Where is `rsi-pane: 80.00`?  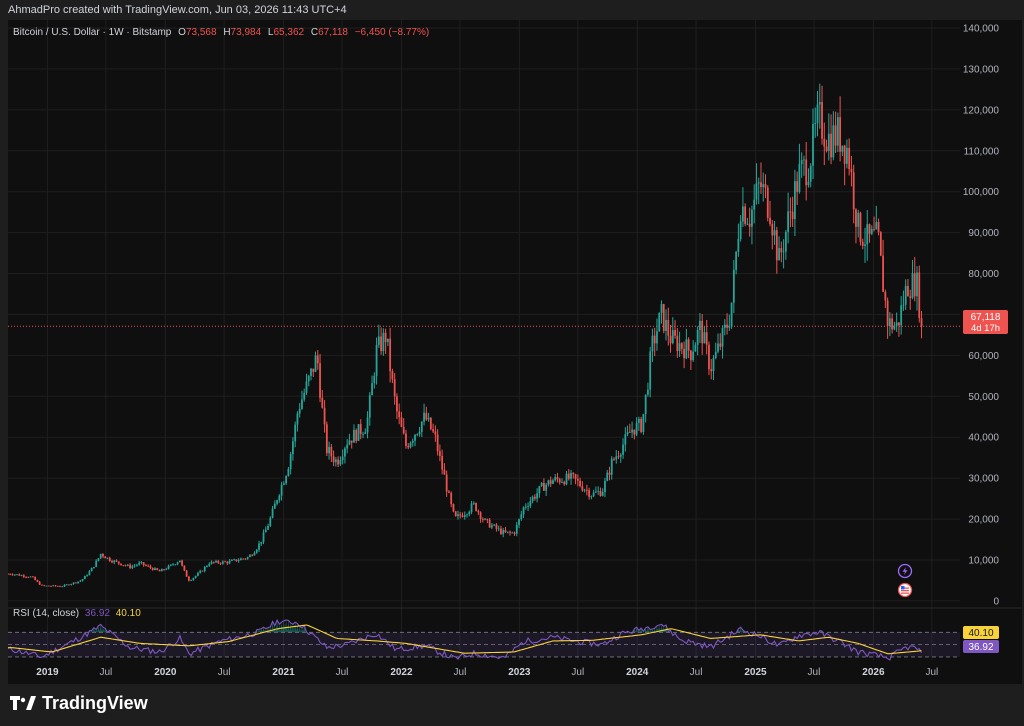
rsi-pane: 80.00 is located at coordinates (503, 639).